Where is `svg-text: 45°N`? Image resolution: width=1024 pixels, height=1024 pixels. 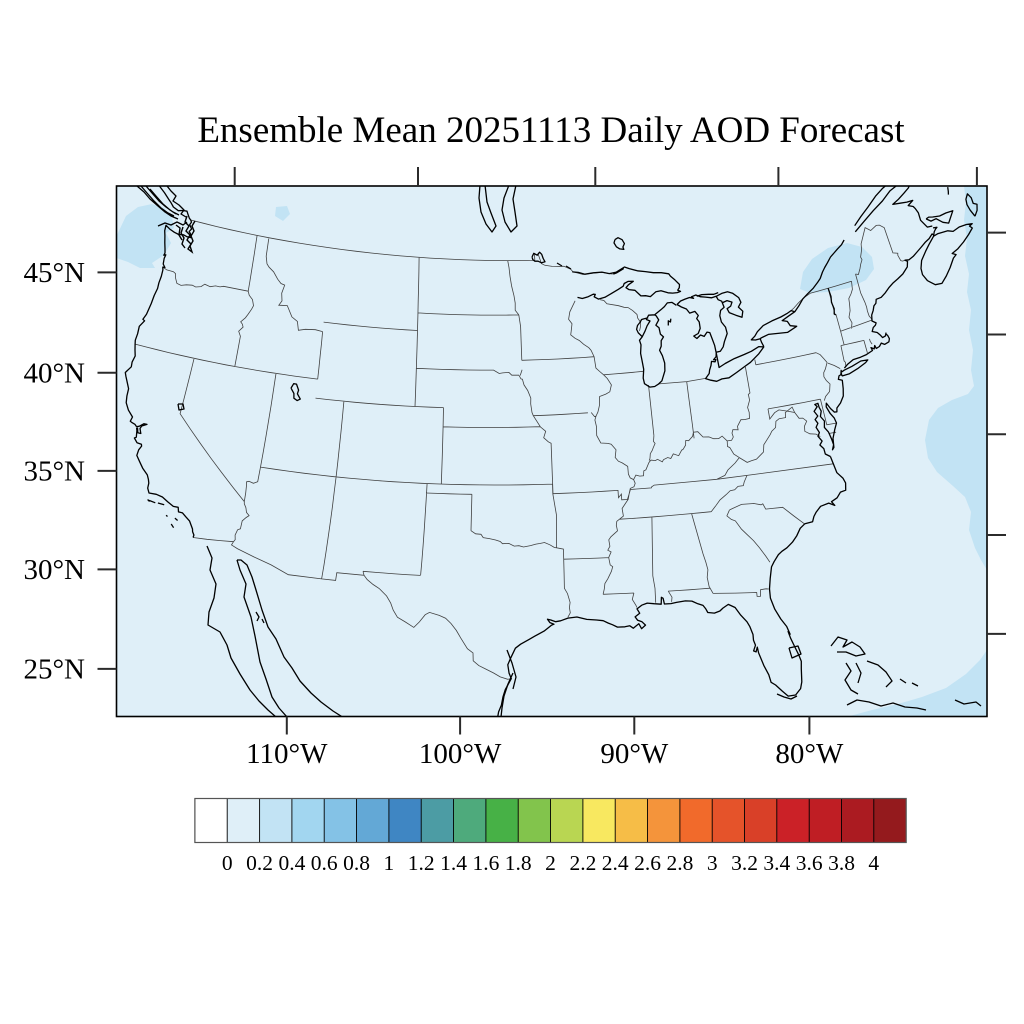
svg-text: 45°N is located at coordinates (54, 273).